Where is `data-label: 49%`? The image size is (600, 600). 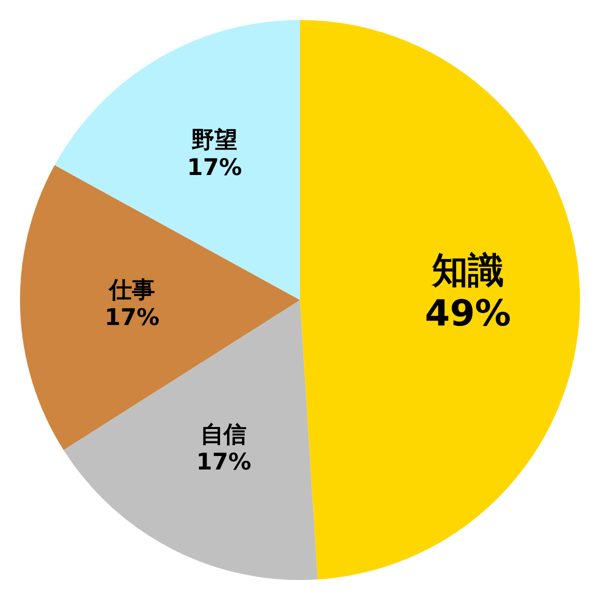 data-label: 49% is located at coordinates (468, 314).